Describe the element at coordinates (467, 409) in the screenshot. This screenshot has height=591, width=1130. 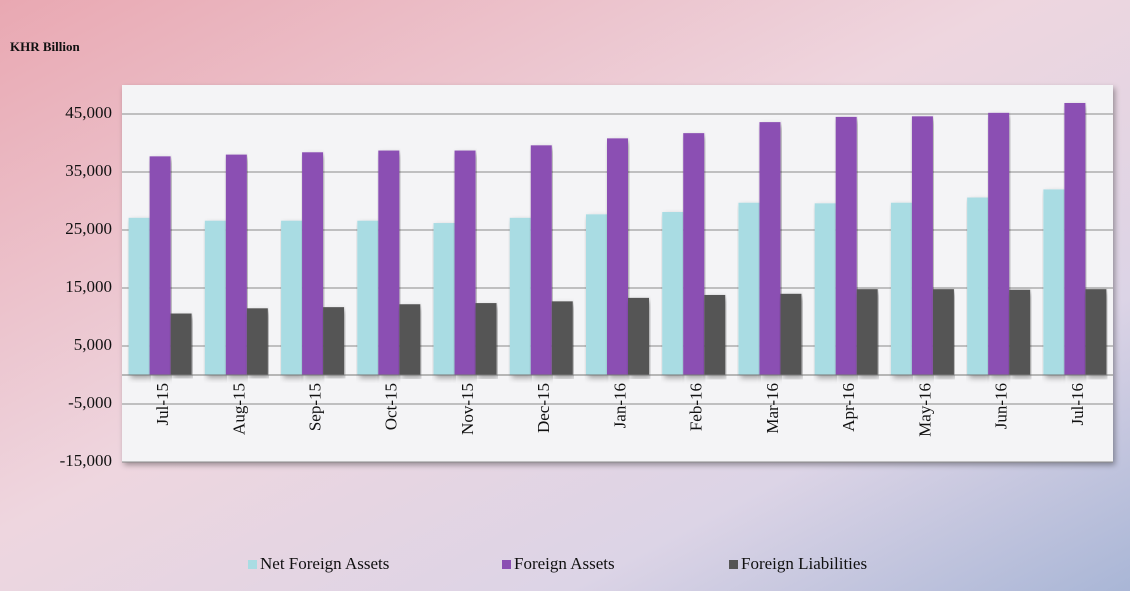
I see `x-tick-label: Nov-15` at that location.